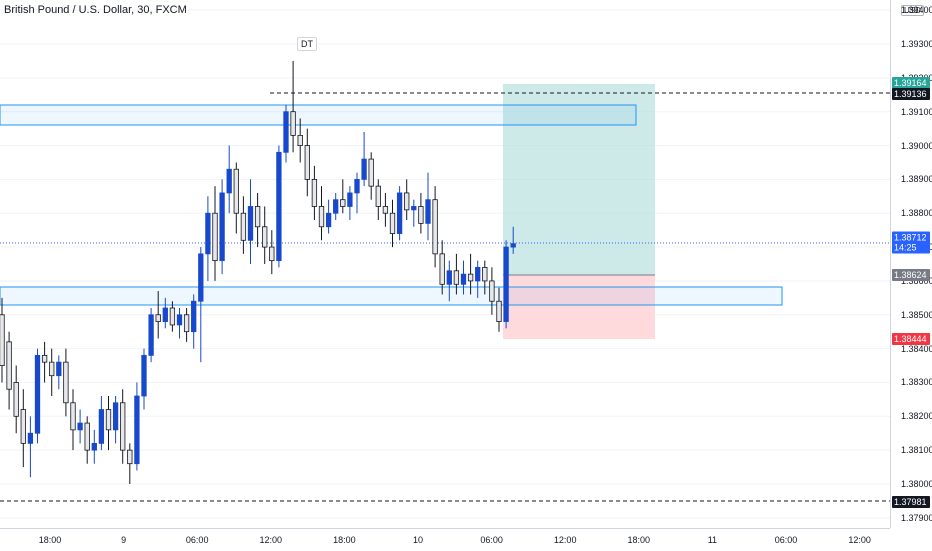 The height and width of the screenshot is (551, 932). Describe the element at coordinates (911, 94) in the screenshot. I see `resistance-price-label: 1.39136` at that location.